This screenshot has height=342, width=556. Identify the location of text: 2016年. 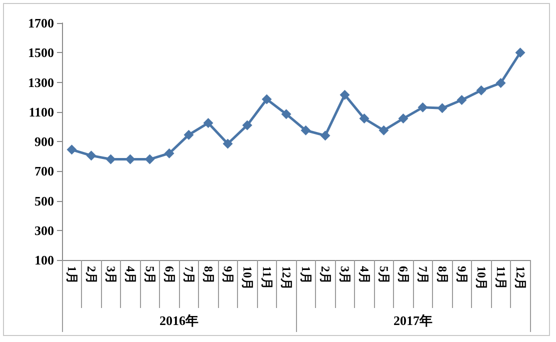
(179, 321).